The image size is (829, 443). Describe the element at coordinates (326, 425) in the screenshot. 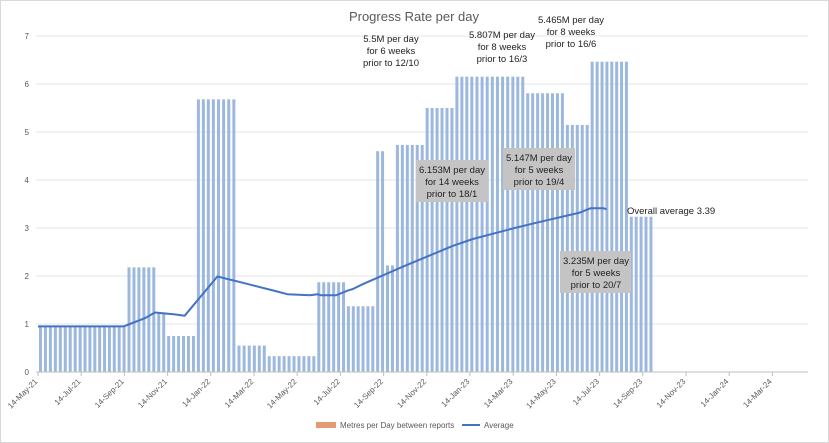

I see `legend-swatch-bars` at that location.